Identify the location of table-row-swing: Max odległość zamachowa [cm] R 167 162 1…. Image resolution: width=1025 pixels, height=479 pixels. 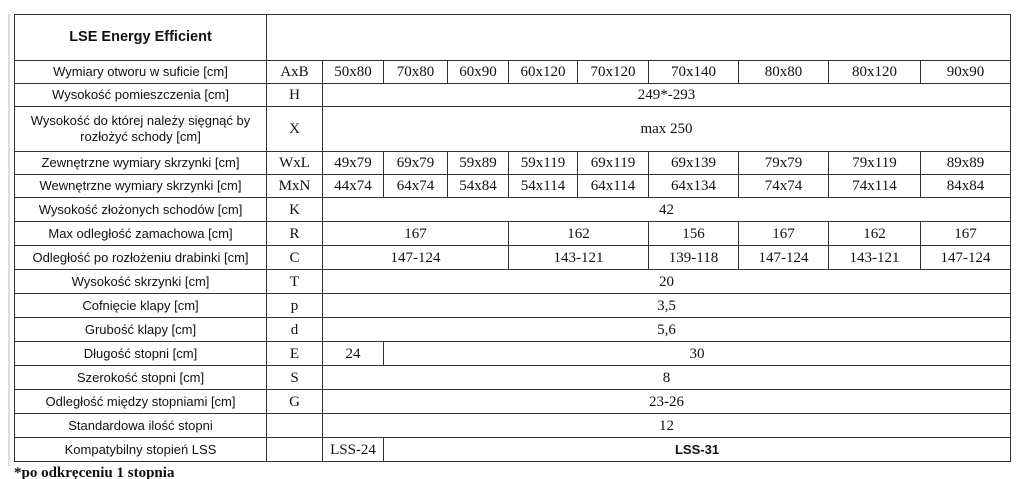
(513, 233).